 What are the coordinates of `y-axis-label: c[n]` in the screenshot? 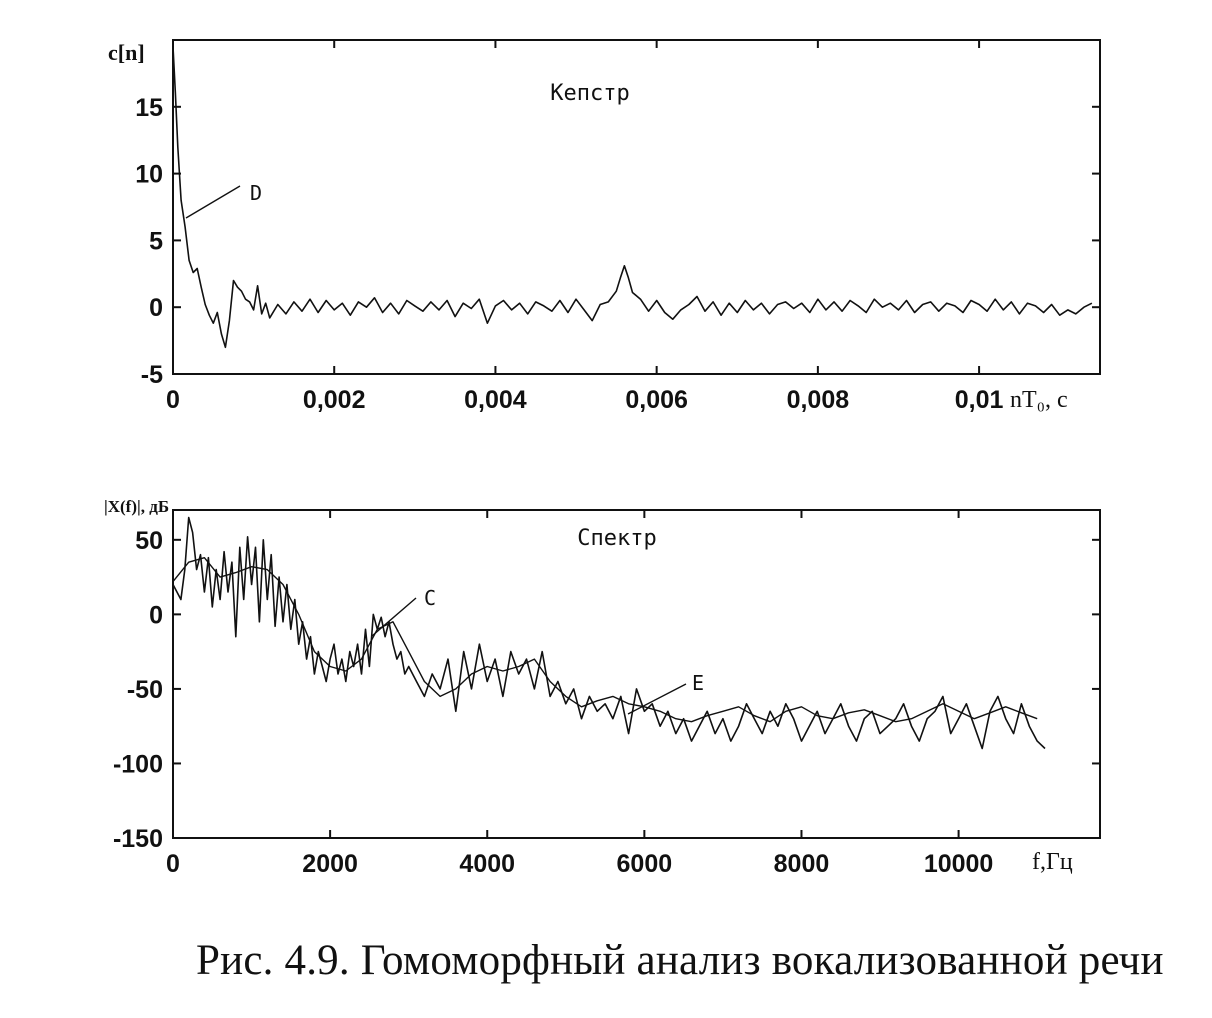 It's located at (126, 52).